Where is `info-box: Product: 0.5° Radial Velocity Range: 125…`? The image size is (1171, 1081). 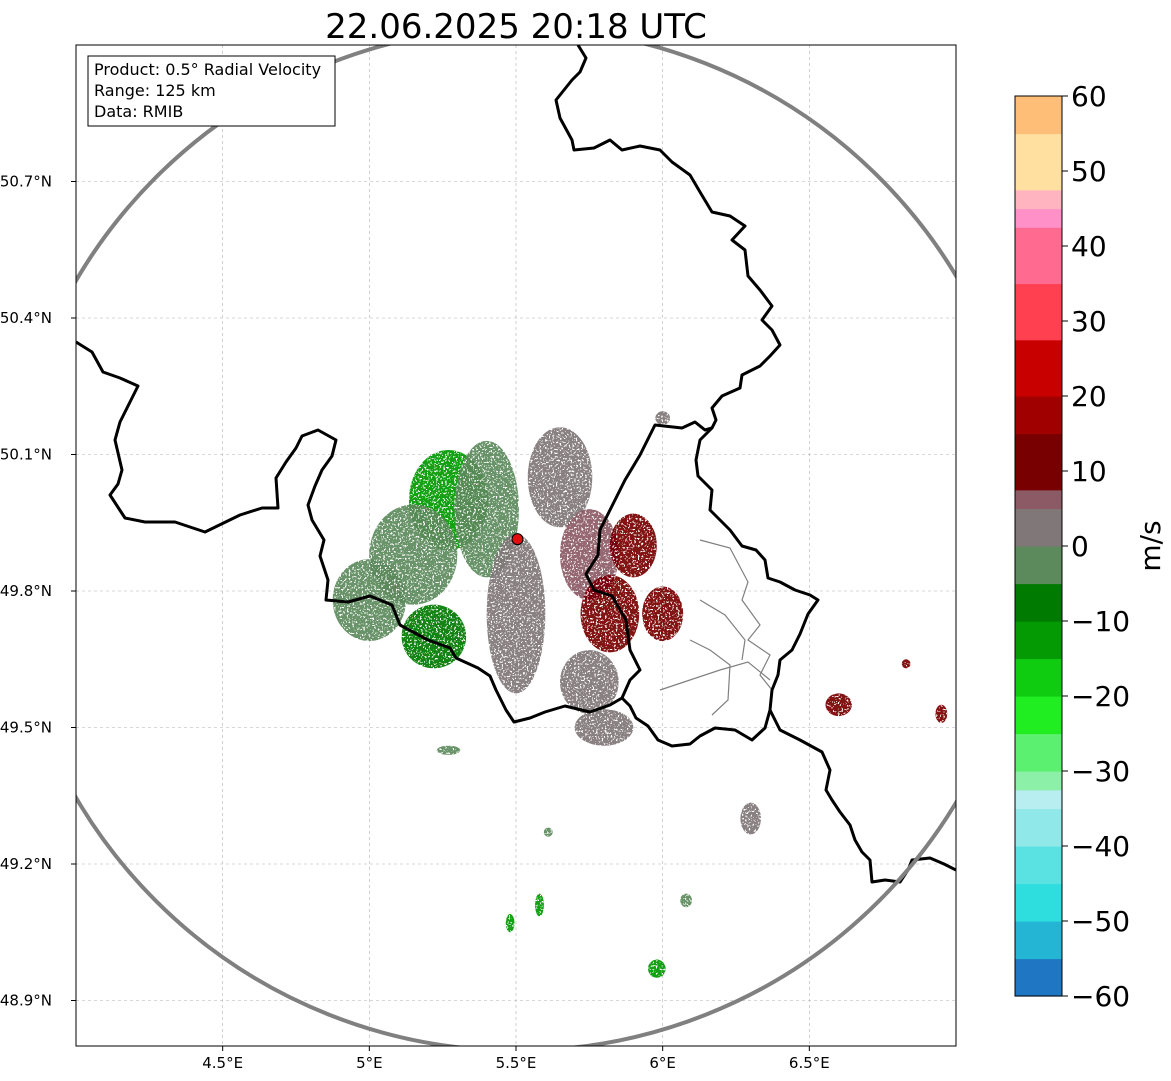 info-box: Product: 0.5° Radial Velocity Range: 125… is located at coordinates (211, 91).